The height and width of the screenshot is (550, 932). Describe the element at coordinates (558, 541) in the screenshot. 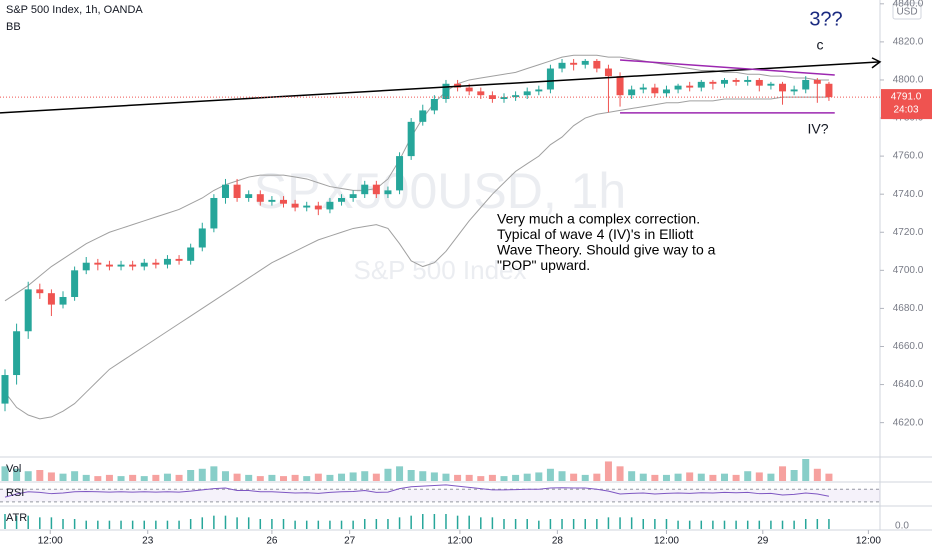

I see `x-tick-label: 28` at that location.